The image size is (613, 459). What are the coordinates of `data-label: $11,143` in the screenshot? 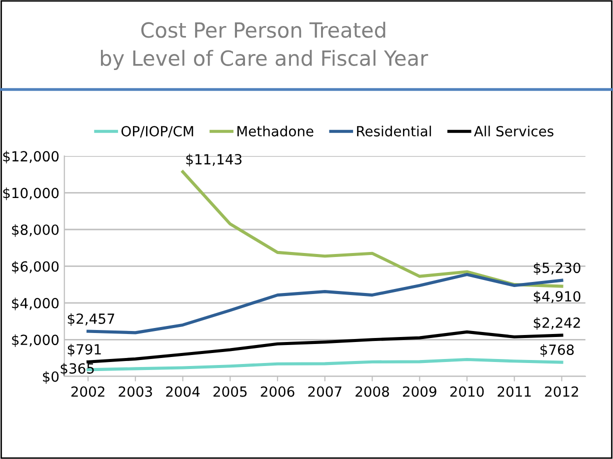 It's located at (214, 160).